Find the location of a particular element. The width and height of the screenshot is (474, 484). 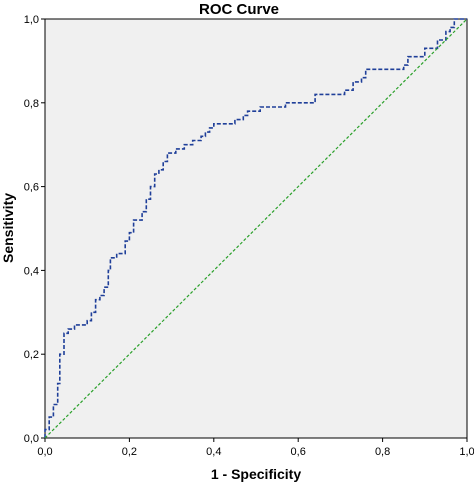

y-tick-label: 0,6 is located at coordinates (31, 188).